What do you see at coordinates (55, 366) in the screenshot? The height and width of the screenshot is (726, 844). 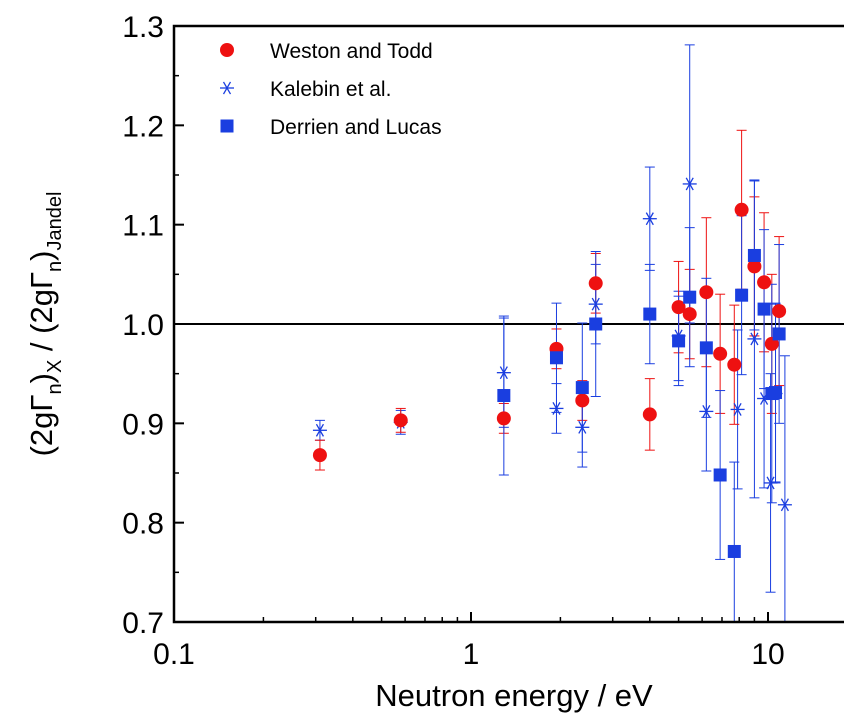 I see `y-axis-title-subscript: X` at bounding box center [55, 366].